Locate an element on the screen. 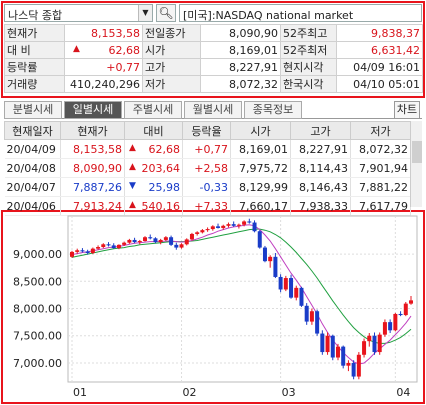 The width and height of the screenshot is (426, 405). quote-value: 8,153,58 is located at coordinates (103, 33).